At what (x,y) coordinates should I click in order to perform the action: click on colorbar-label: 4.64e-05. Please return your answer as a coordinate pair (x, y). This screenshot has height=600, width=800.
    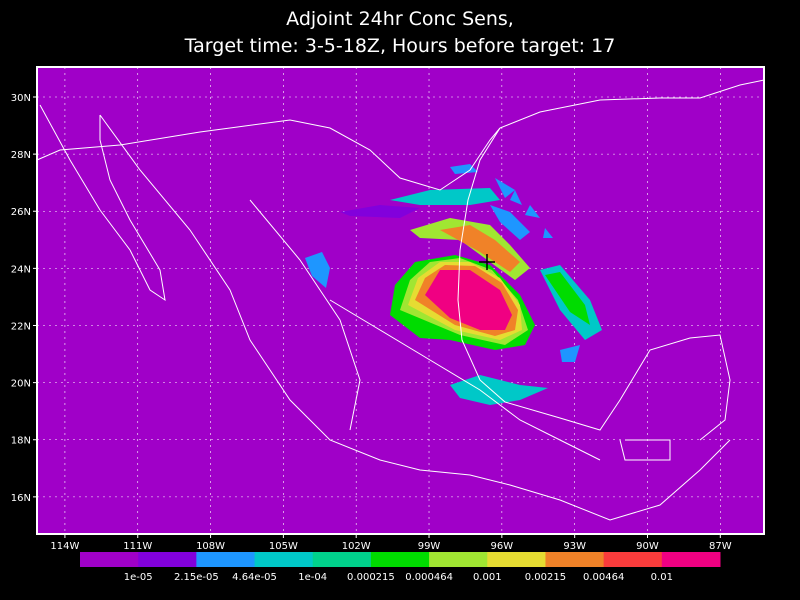
    Looking at the image, I should click on (254, 577).